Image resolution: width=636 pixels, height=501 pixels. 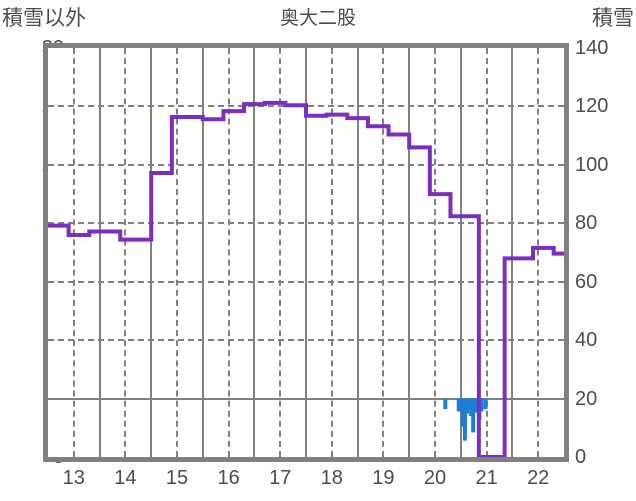 What do you see at coordinates (125, 478) in the screenshot?
I see `x-axis-tick: 14` at bounding box center [125, 478].